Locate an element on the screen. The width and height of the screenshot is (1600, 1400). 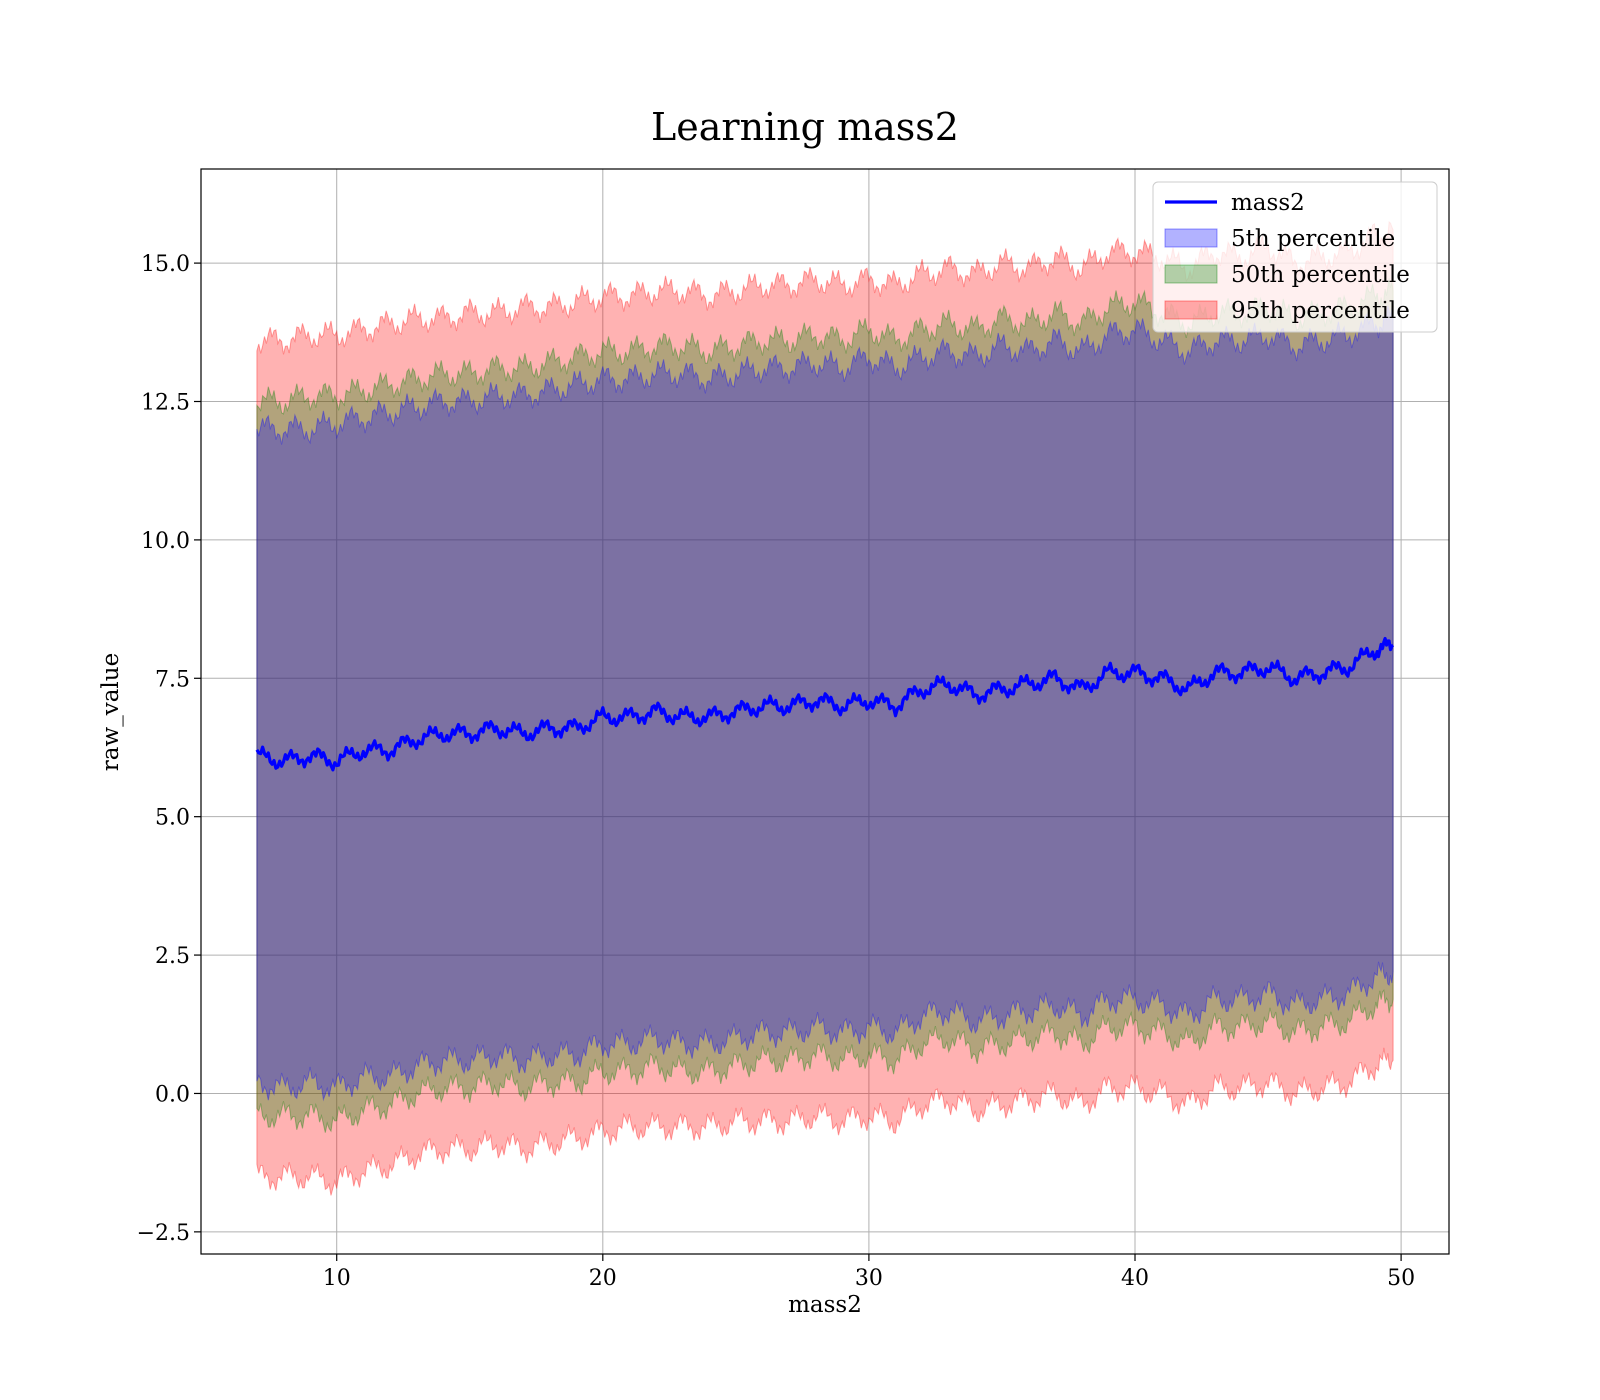
x-axis-ticks: 10 20 30 40 50 is located at coordinates (869, 1272).